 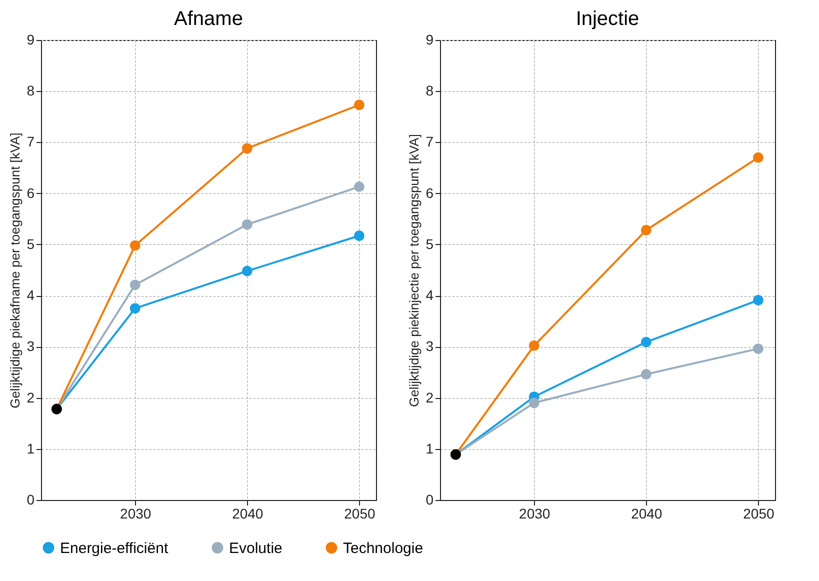 What do you see at coordinates (255, 548) in the screenshot?
I see `legend-label: Evolutie` at bounding box center [255, 548].